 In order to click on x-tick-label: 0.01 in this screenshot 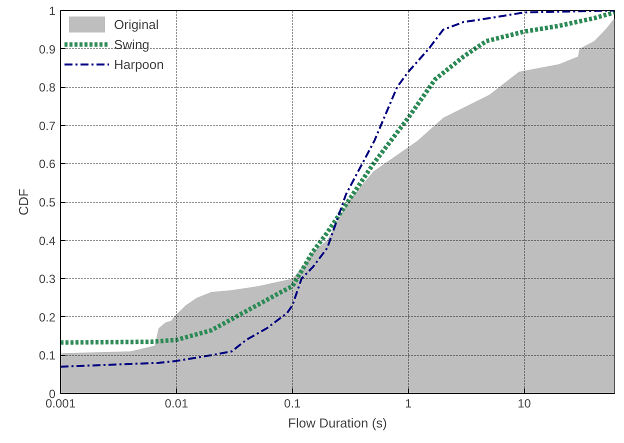, I will do `click(176, 403)`.